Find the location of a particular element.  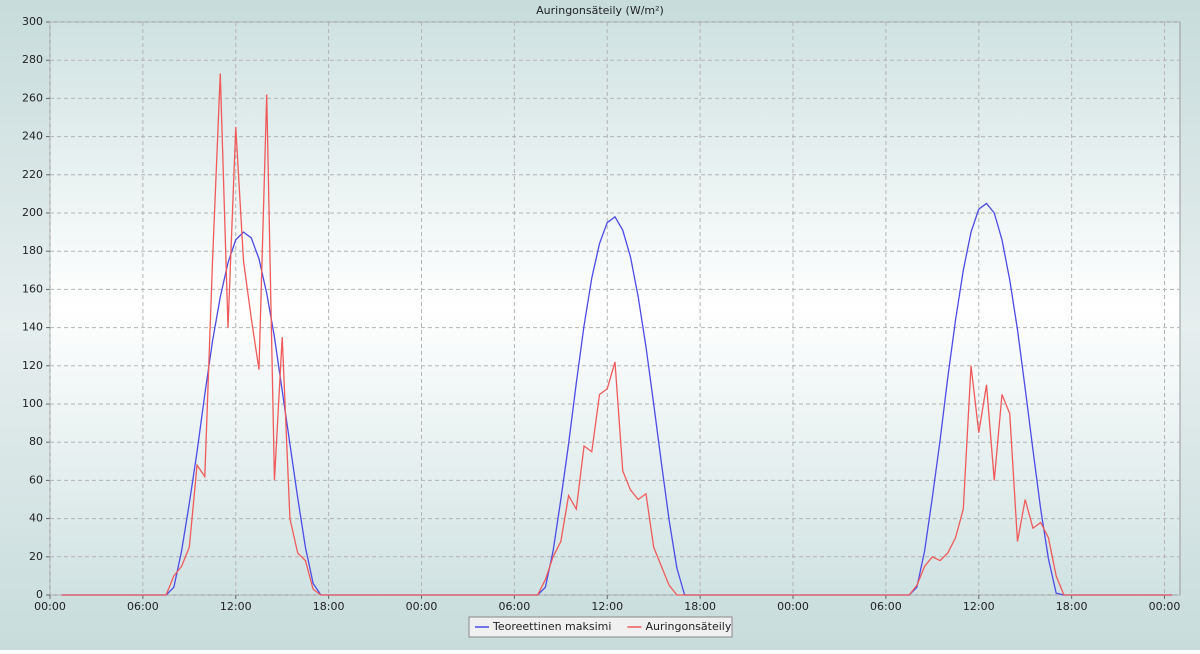

legend-label: Teoreettinen maksimi is located at coordinates (551, 626).